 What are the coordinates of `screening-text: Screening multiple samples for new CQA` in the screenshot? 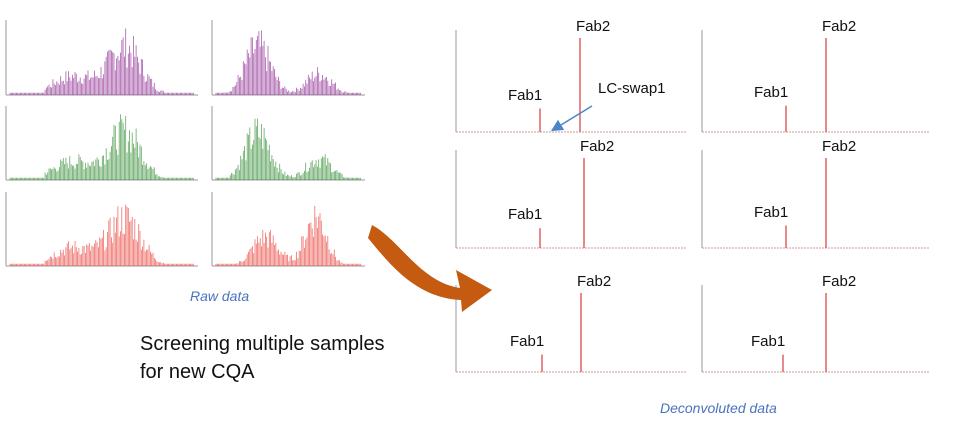 It's located at (262, 358).